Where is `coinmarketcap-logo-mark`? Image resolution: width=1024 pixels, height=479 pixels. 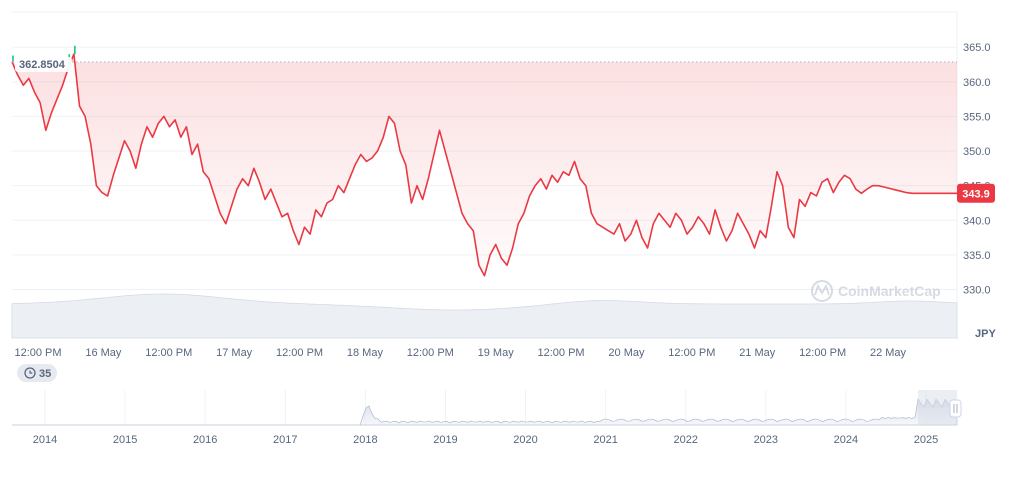 coinmarketcap-logo-mark is located at coordinates (822, 289).